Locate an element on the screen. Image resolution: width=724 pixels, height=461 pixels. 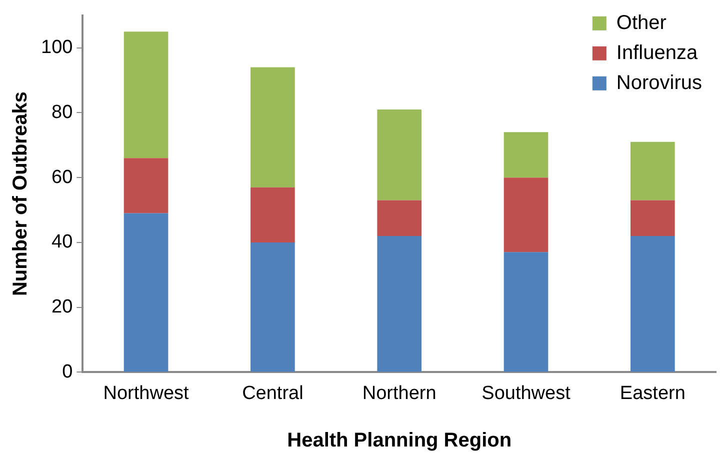
x-tick-label: Central is located at coordinates (273, 393).